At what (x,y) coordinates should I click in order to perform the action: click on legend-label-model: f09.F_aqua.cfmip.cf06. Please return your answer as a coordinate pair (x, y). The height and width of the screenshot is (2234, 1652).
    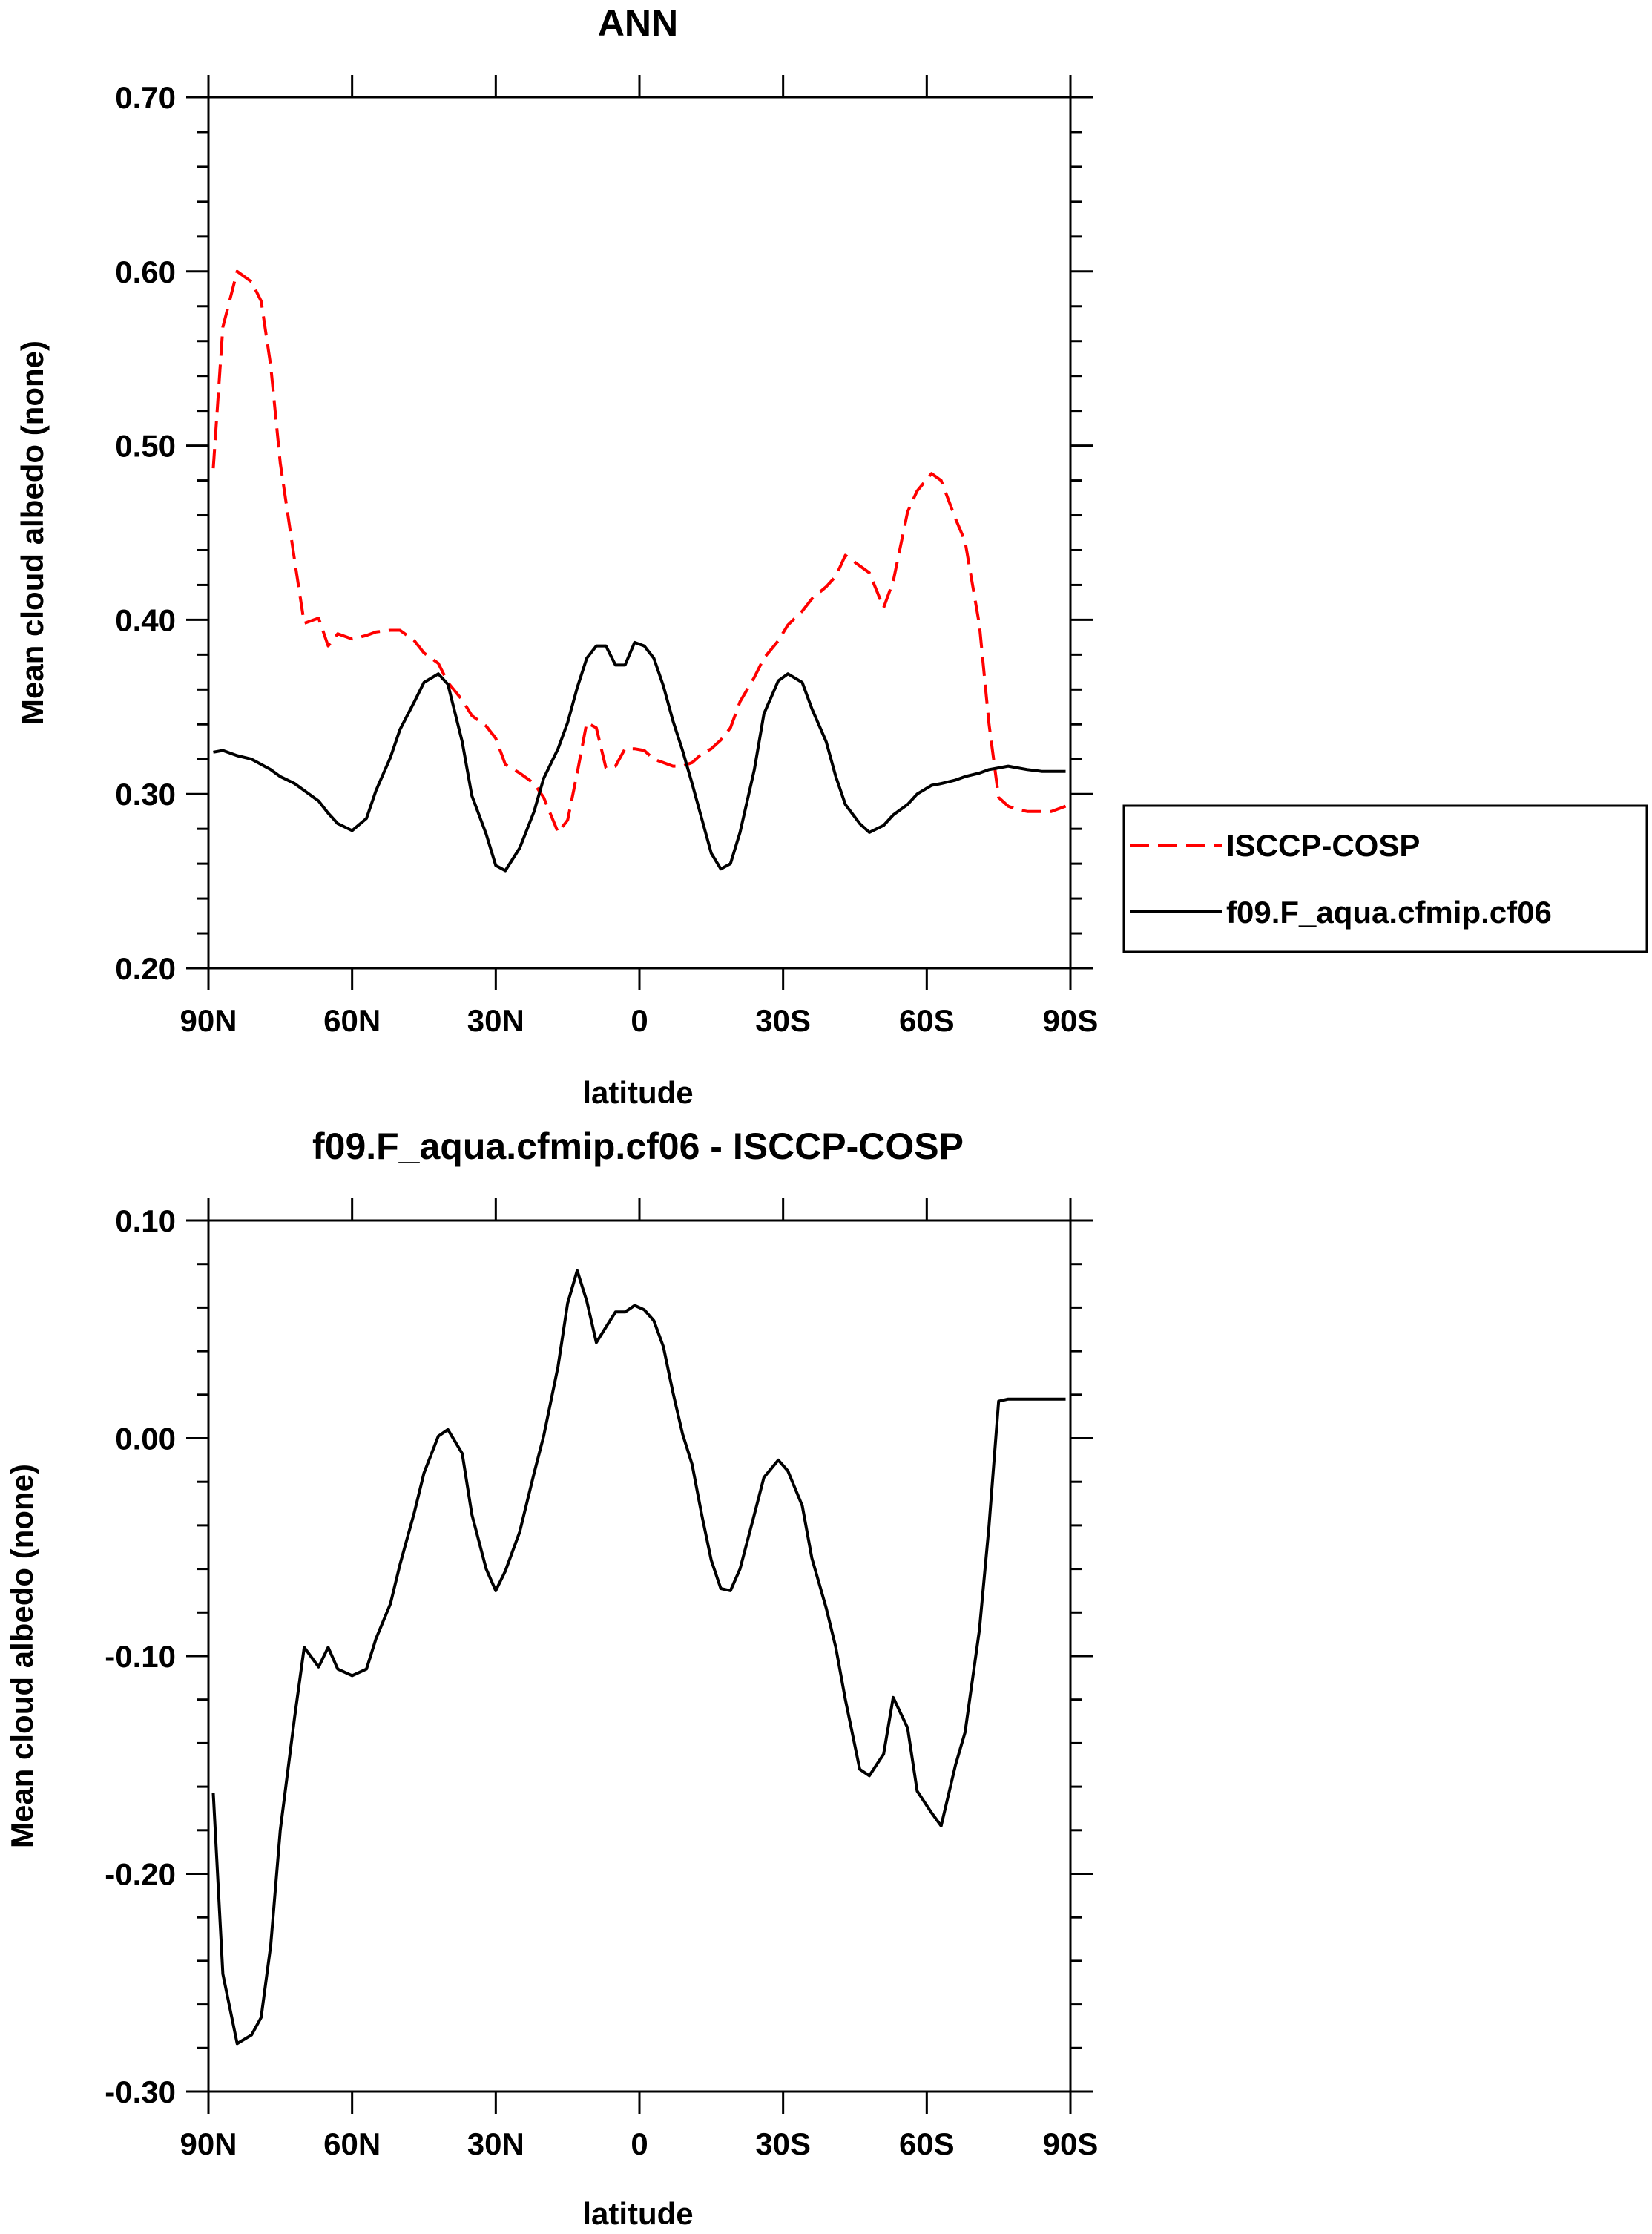
    Looking at the image, I should click on (1389, 912).